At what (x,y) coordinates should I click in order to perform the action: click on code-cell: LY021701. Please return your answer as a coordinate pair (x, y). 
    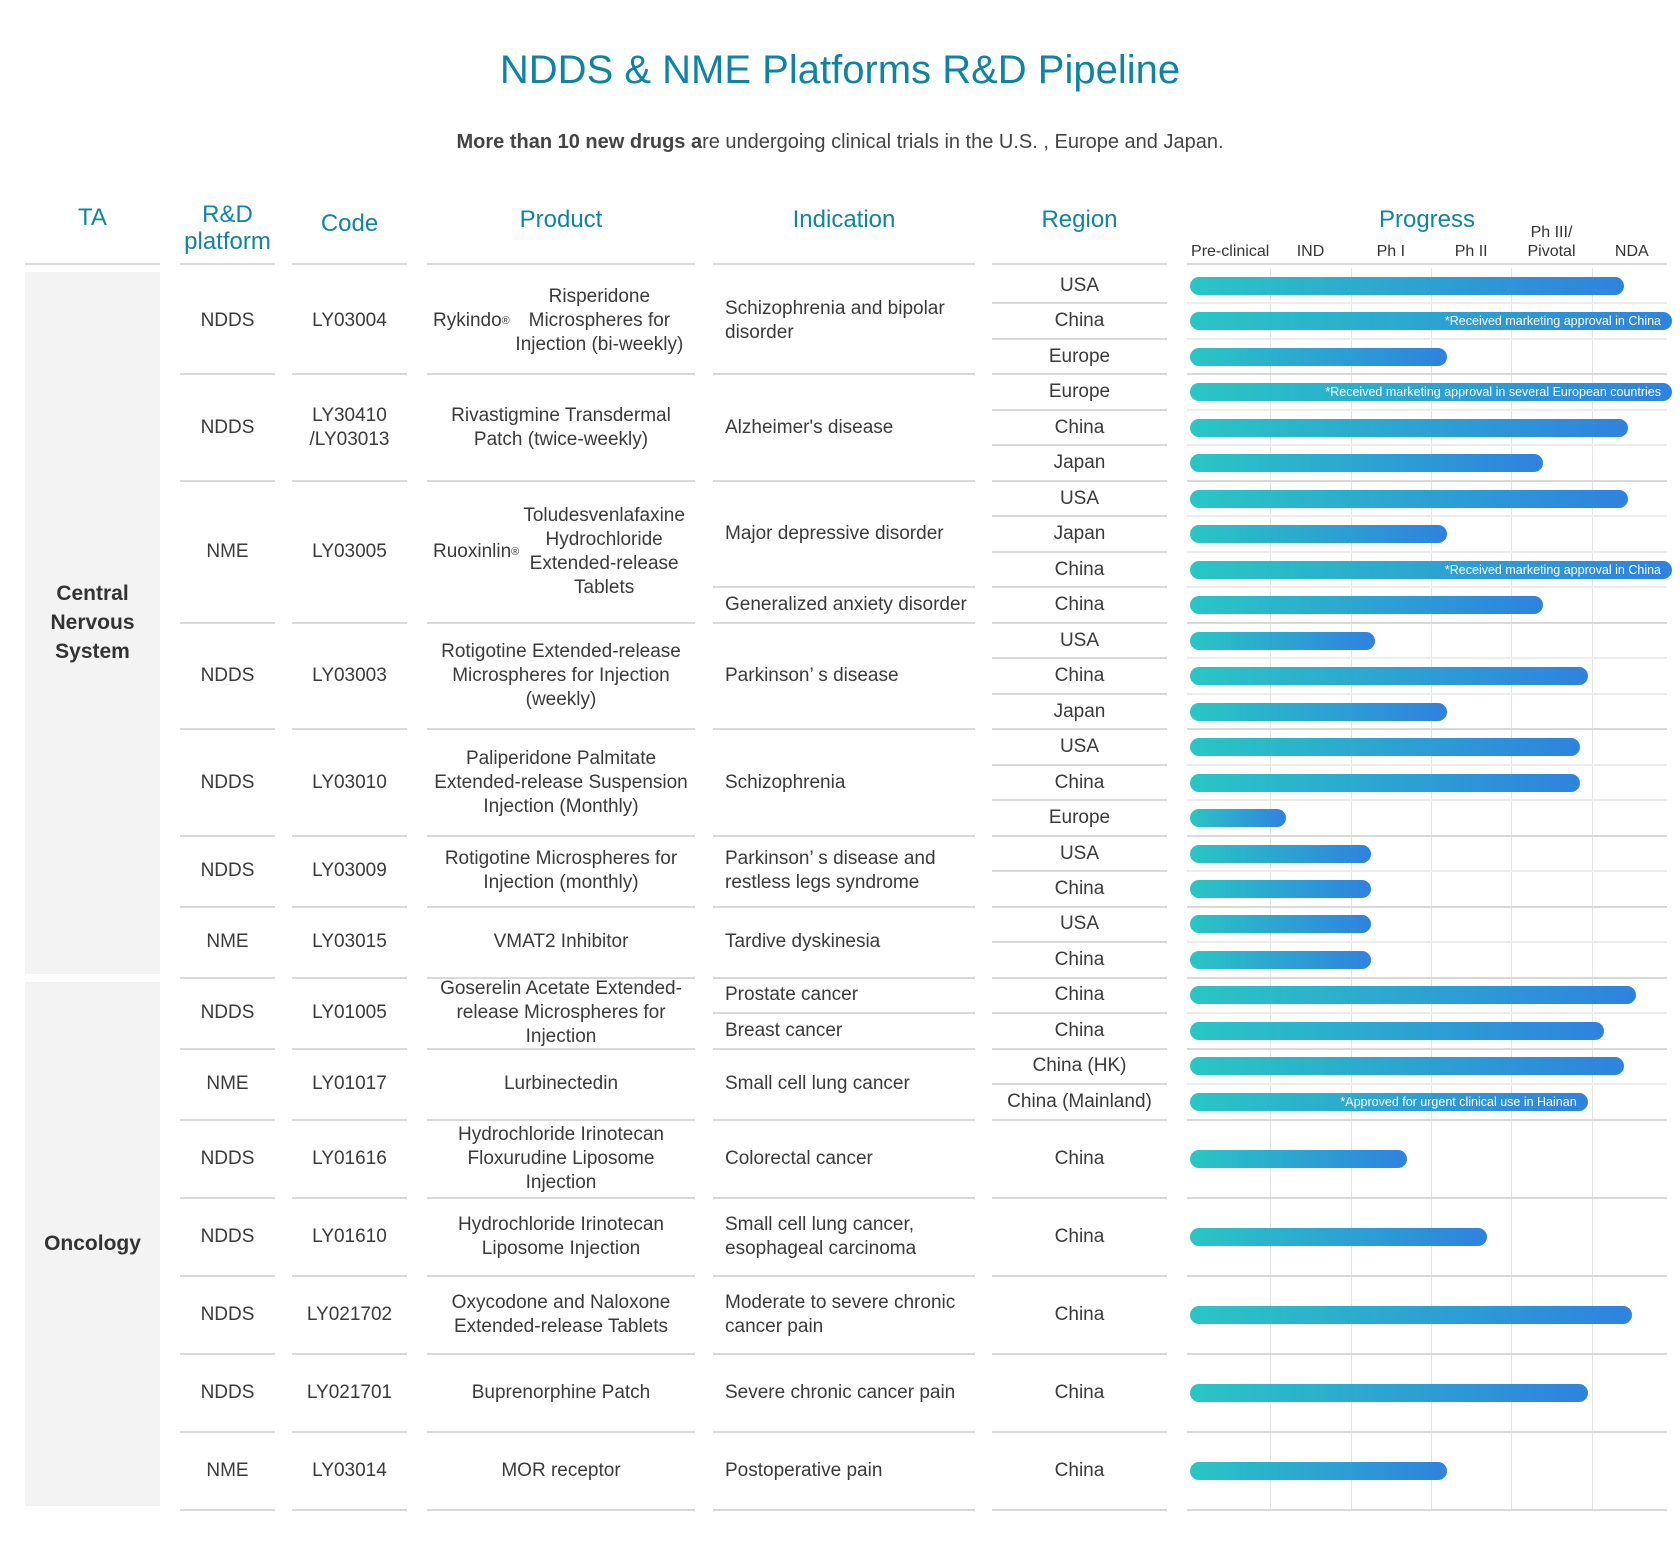
    Looking at the image, I should click on (349, 1392).